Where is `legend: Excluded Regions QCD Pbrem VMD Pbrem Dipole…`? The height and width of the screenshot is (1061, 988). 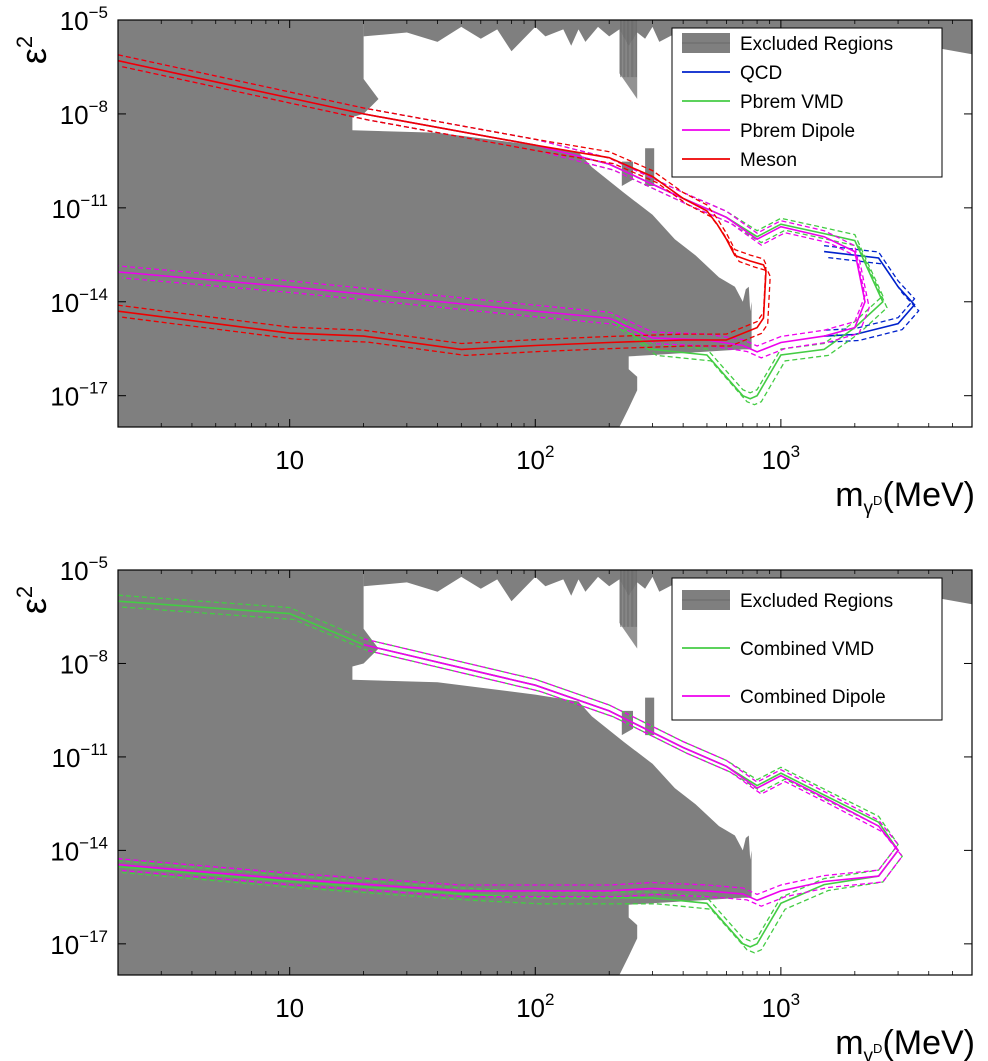 legend: Excluded Regions QCD Pbrem VMD Pbrem Dipole… is located at coordinates (807, 102).